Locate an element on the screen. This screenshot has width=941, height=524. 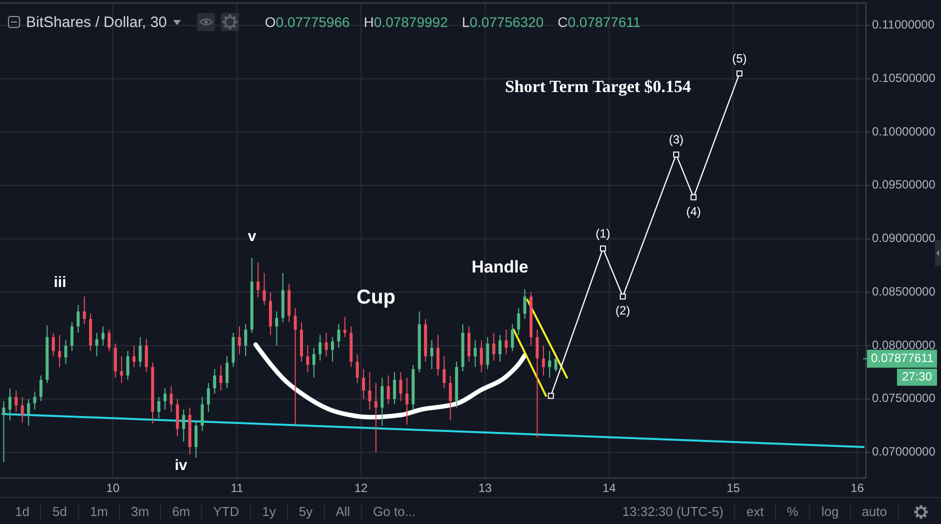
text: auto is located at coordinates (874, 511).